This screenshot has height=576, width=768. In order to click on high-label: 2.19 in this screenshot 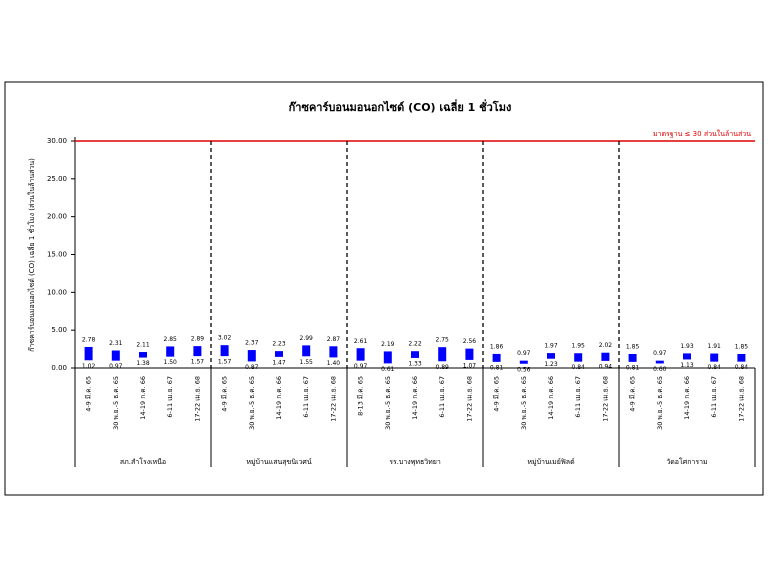, I will do `click(388, 344)`.